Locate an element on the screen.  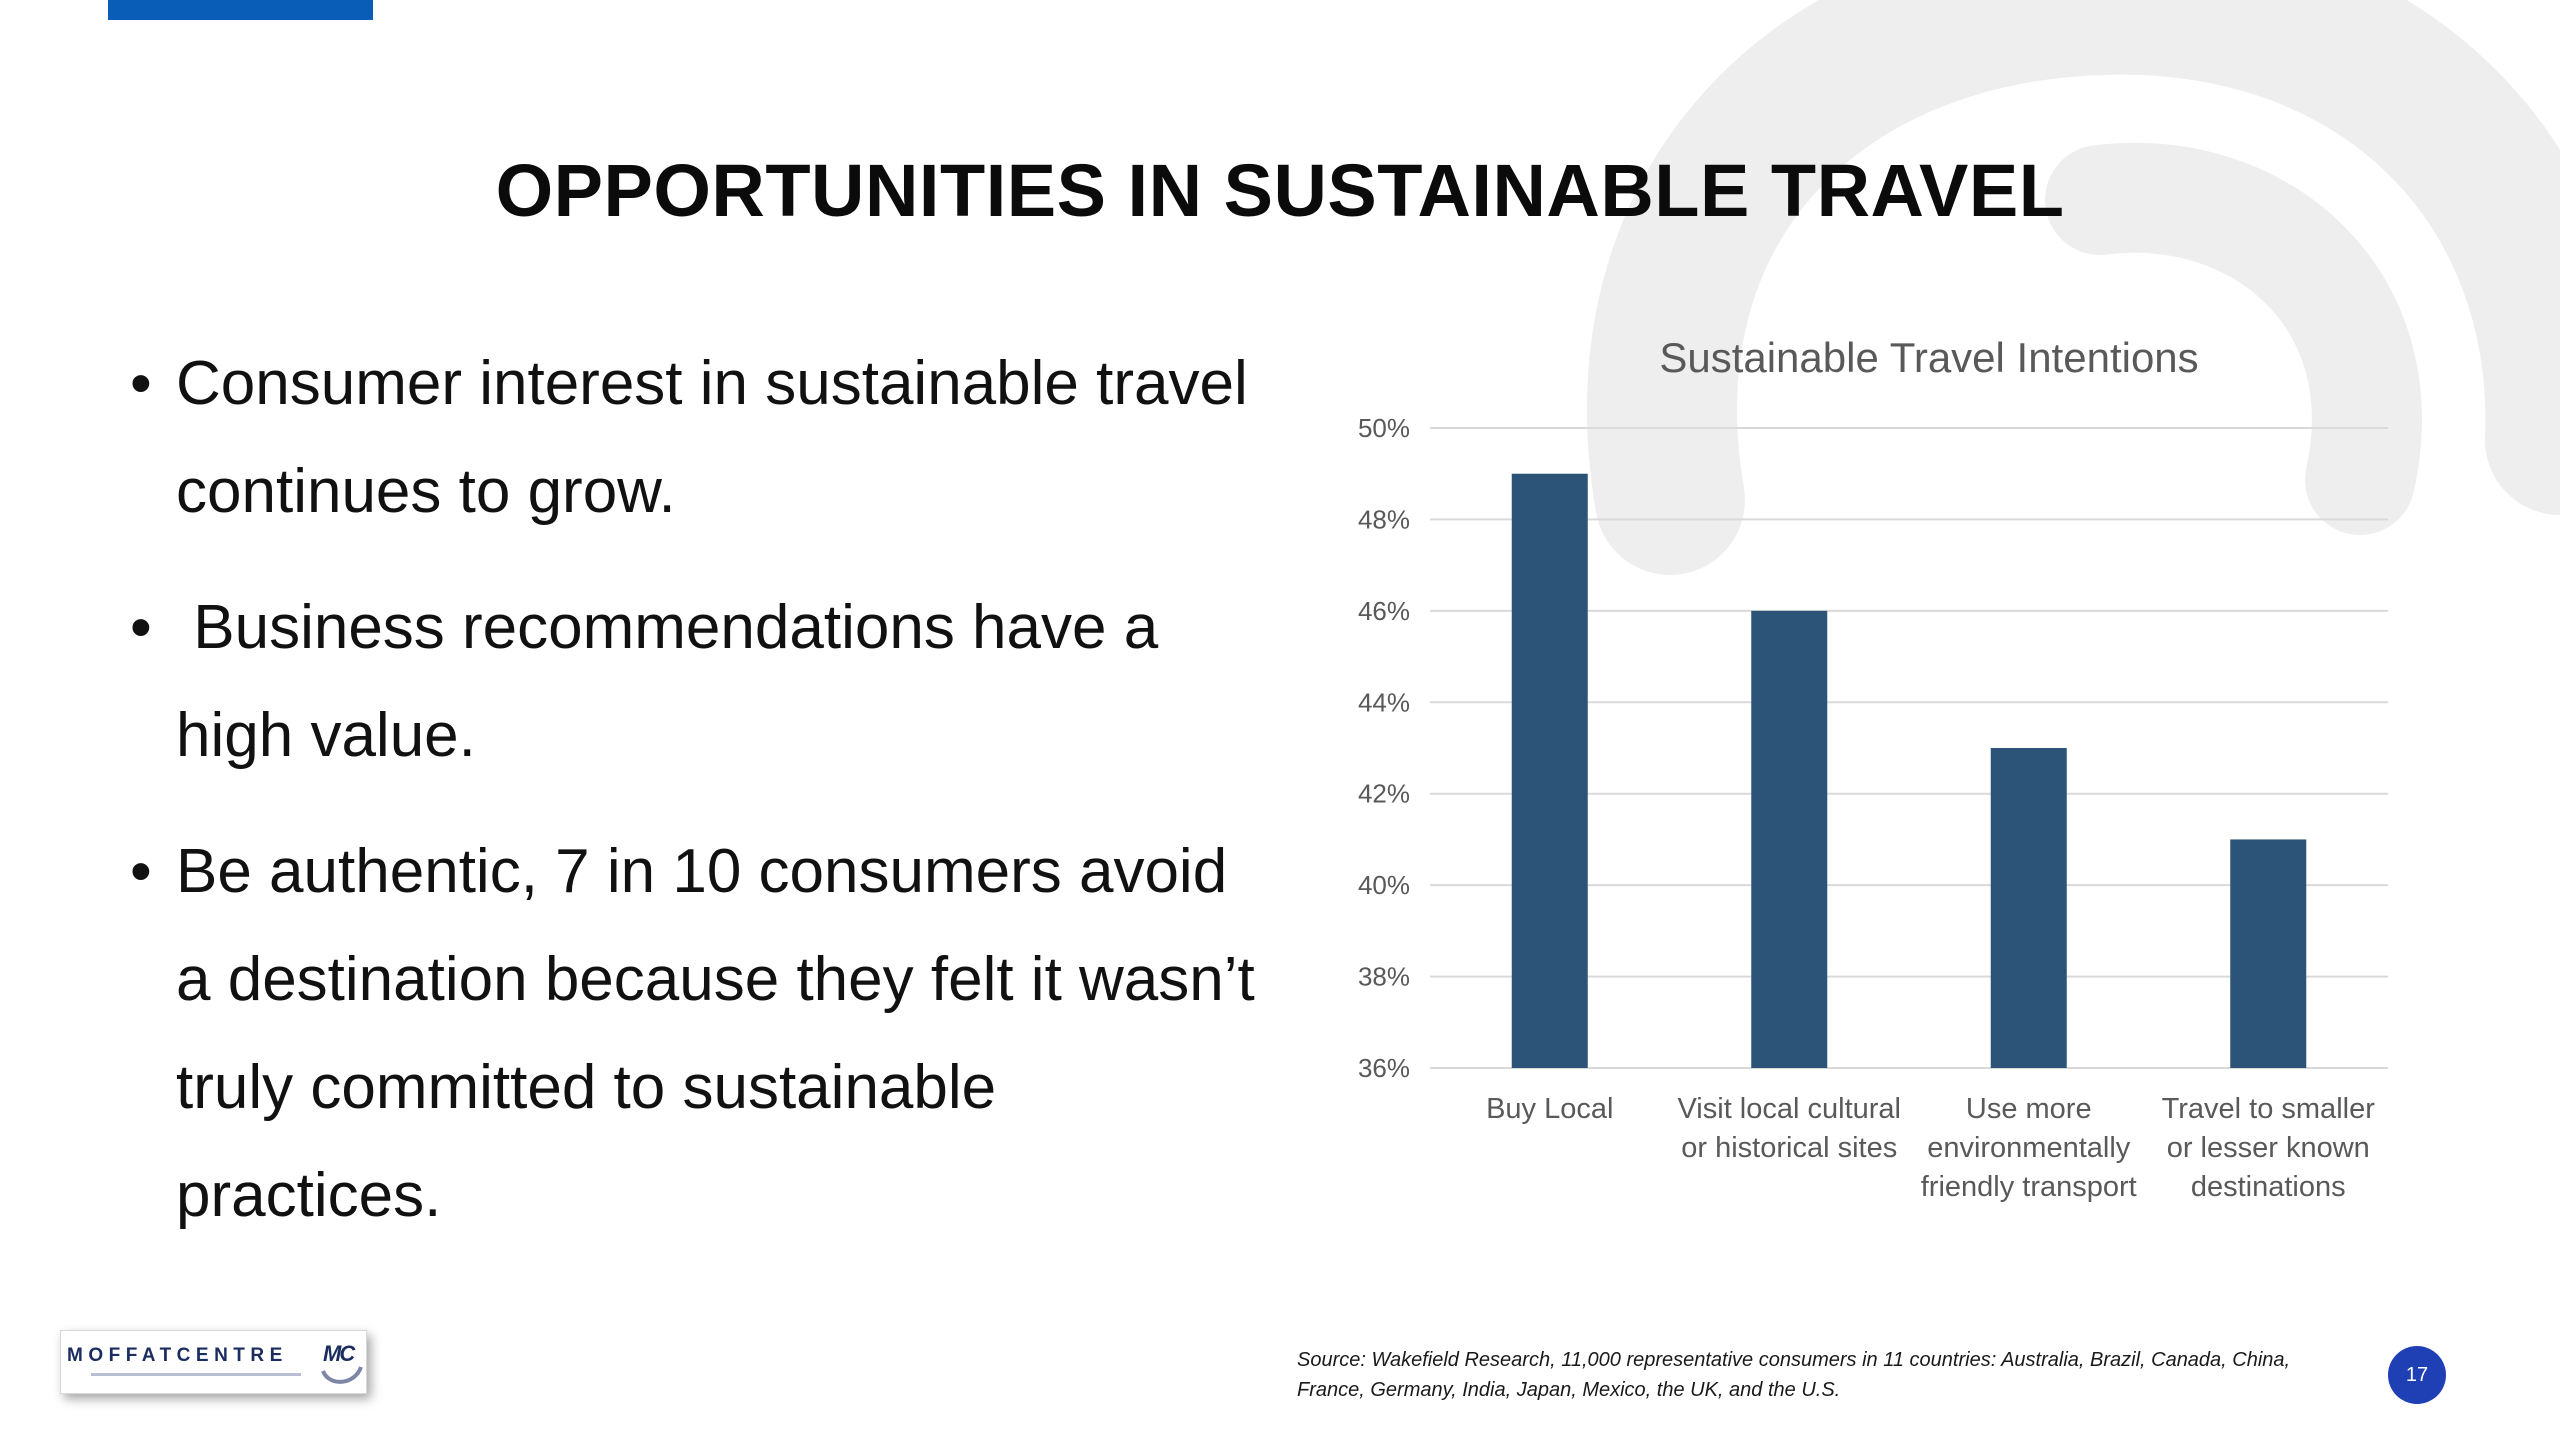
top-accent-bar is located at coordinates (240, 10).